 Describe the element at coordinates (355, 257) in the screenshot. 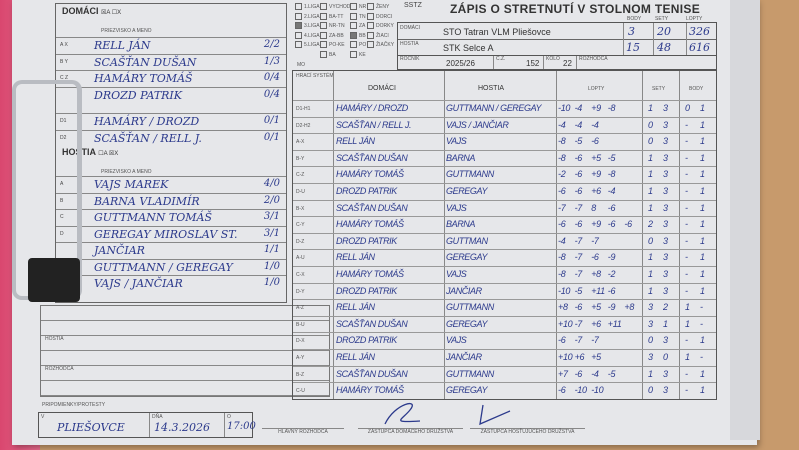

I see `home-player: RELL JÁN` at that location.